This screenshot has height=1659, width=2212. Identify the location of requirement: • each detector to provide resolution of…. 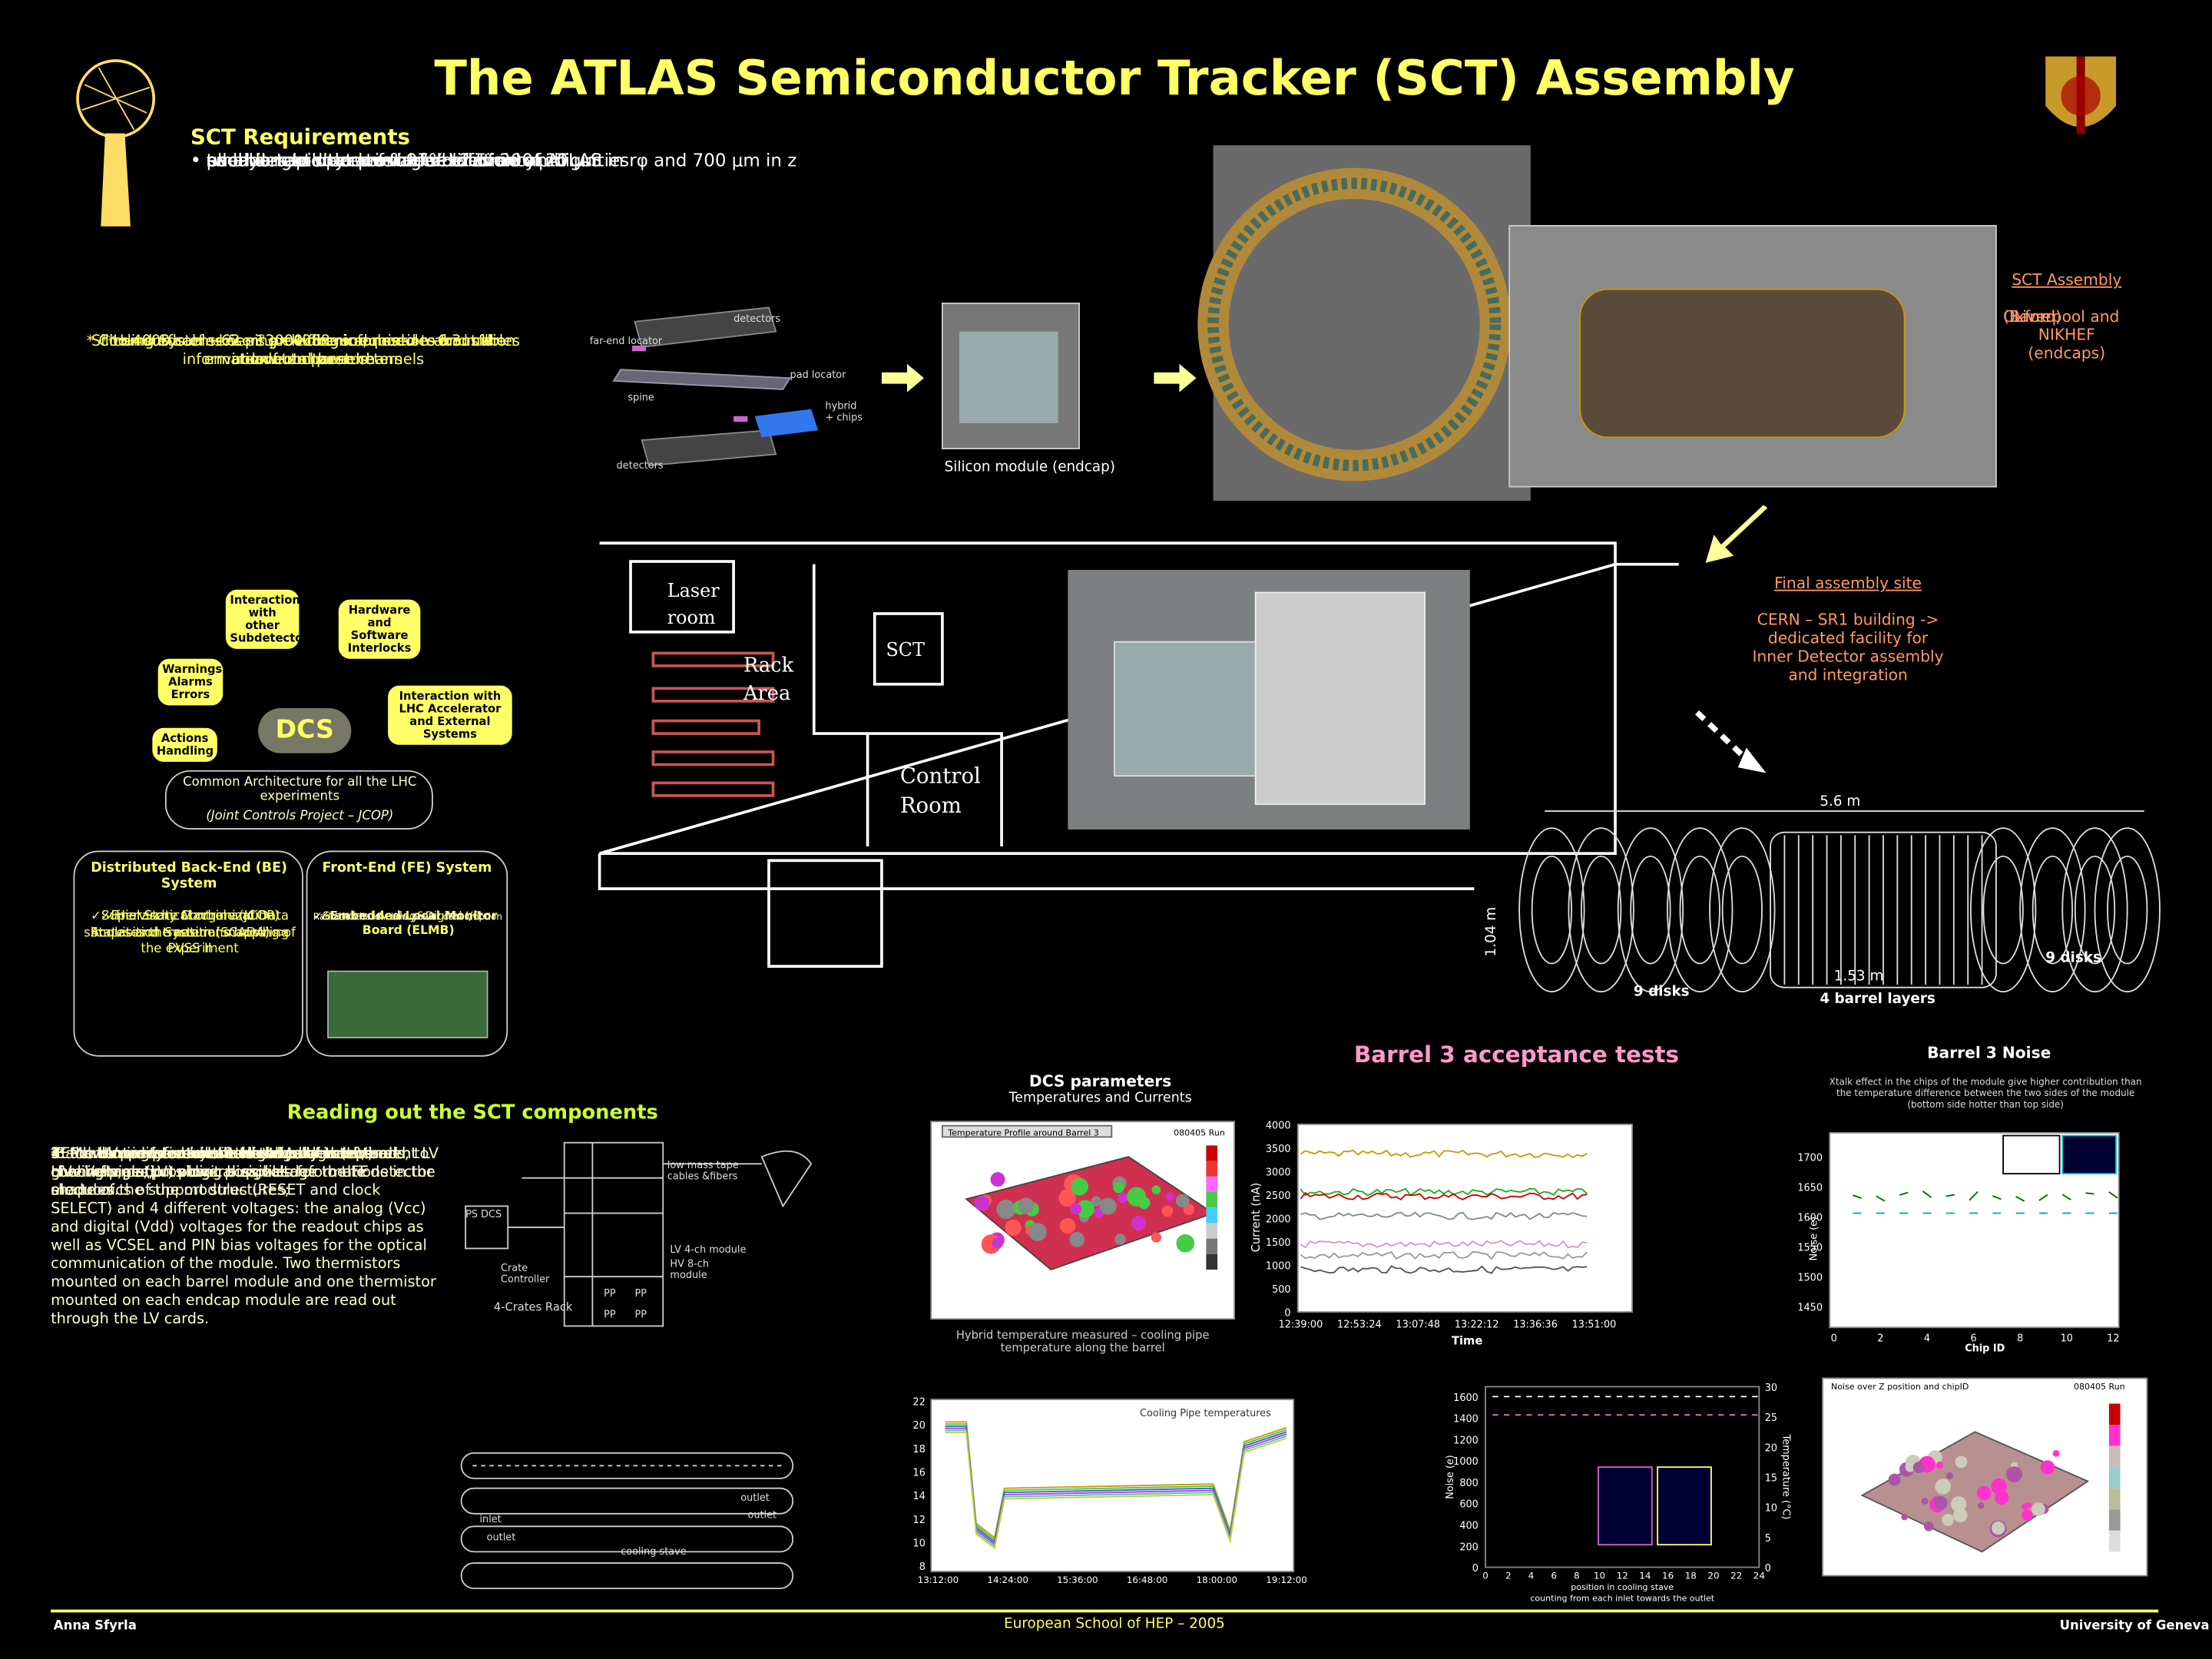
(494, 160).